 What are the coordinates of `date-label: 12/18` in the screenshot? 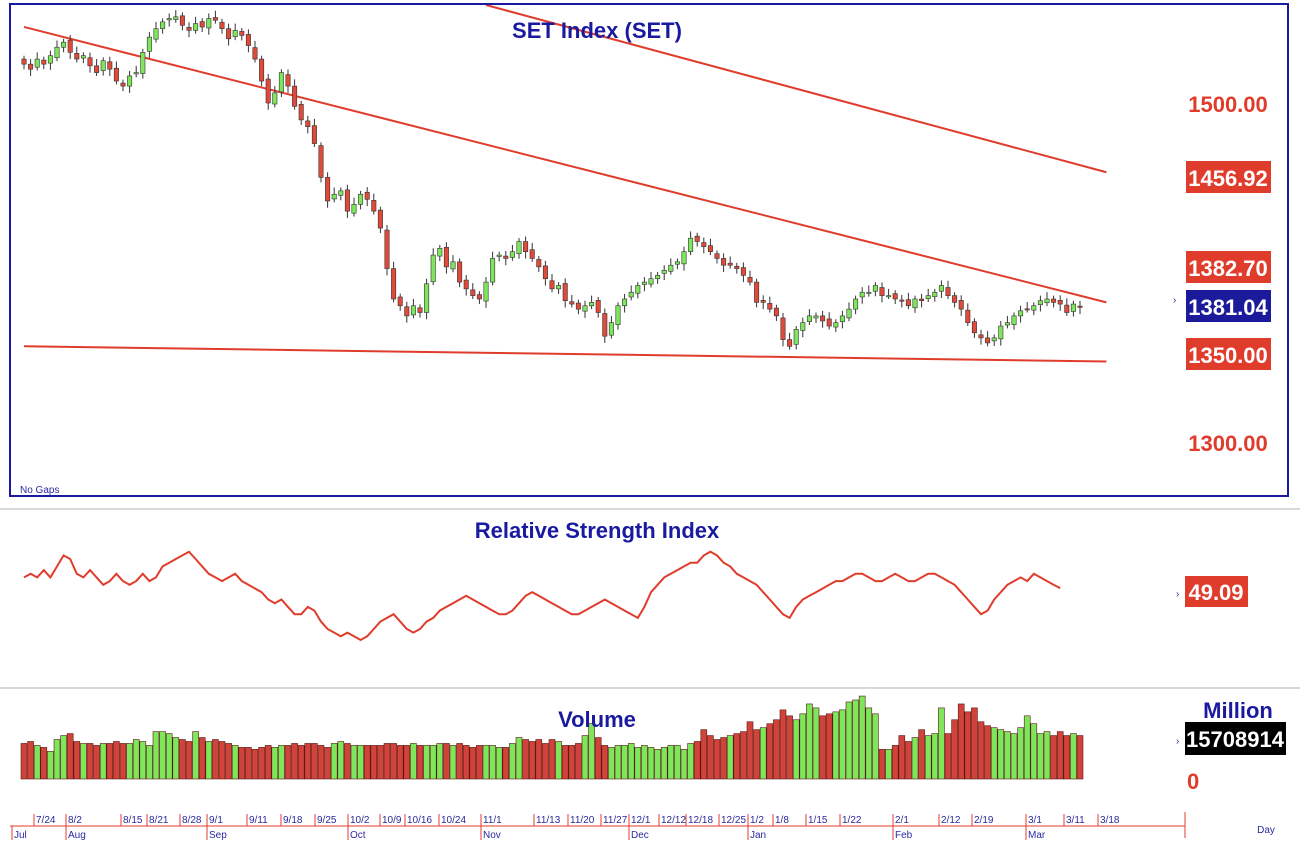 It's located at (700, 820).